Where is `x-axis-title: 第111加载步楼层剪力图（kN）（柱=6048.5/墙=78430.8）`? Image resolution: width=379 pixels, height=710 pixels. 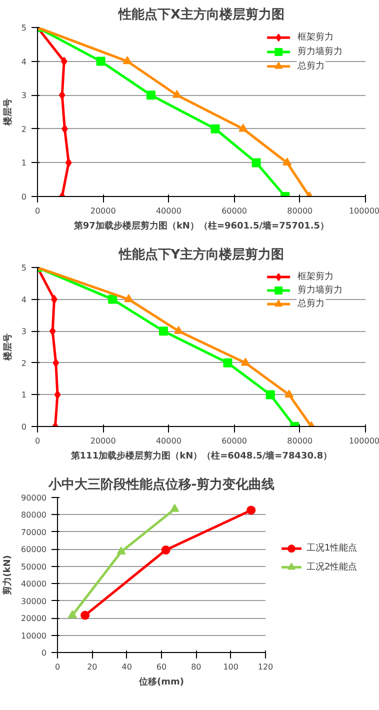
x-axis-title: 第111加载步楼层剪力图（kN）（柱=6048.5/墙=78430.8） is located at coordinates (201, 456).